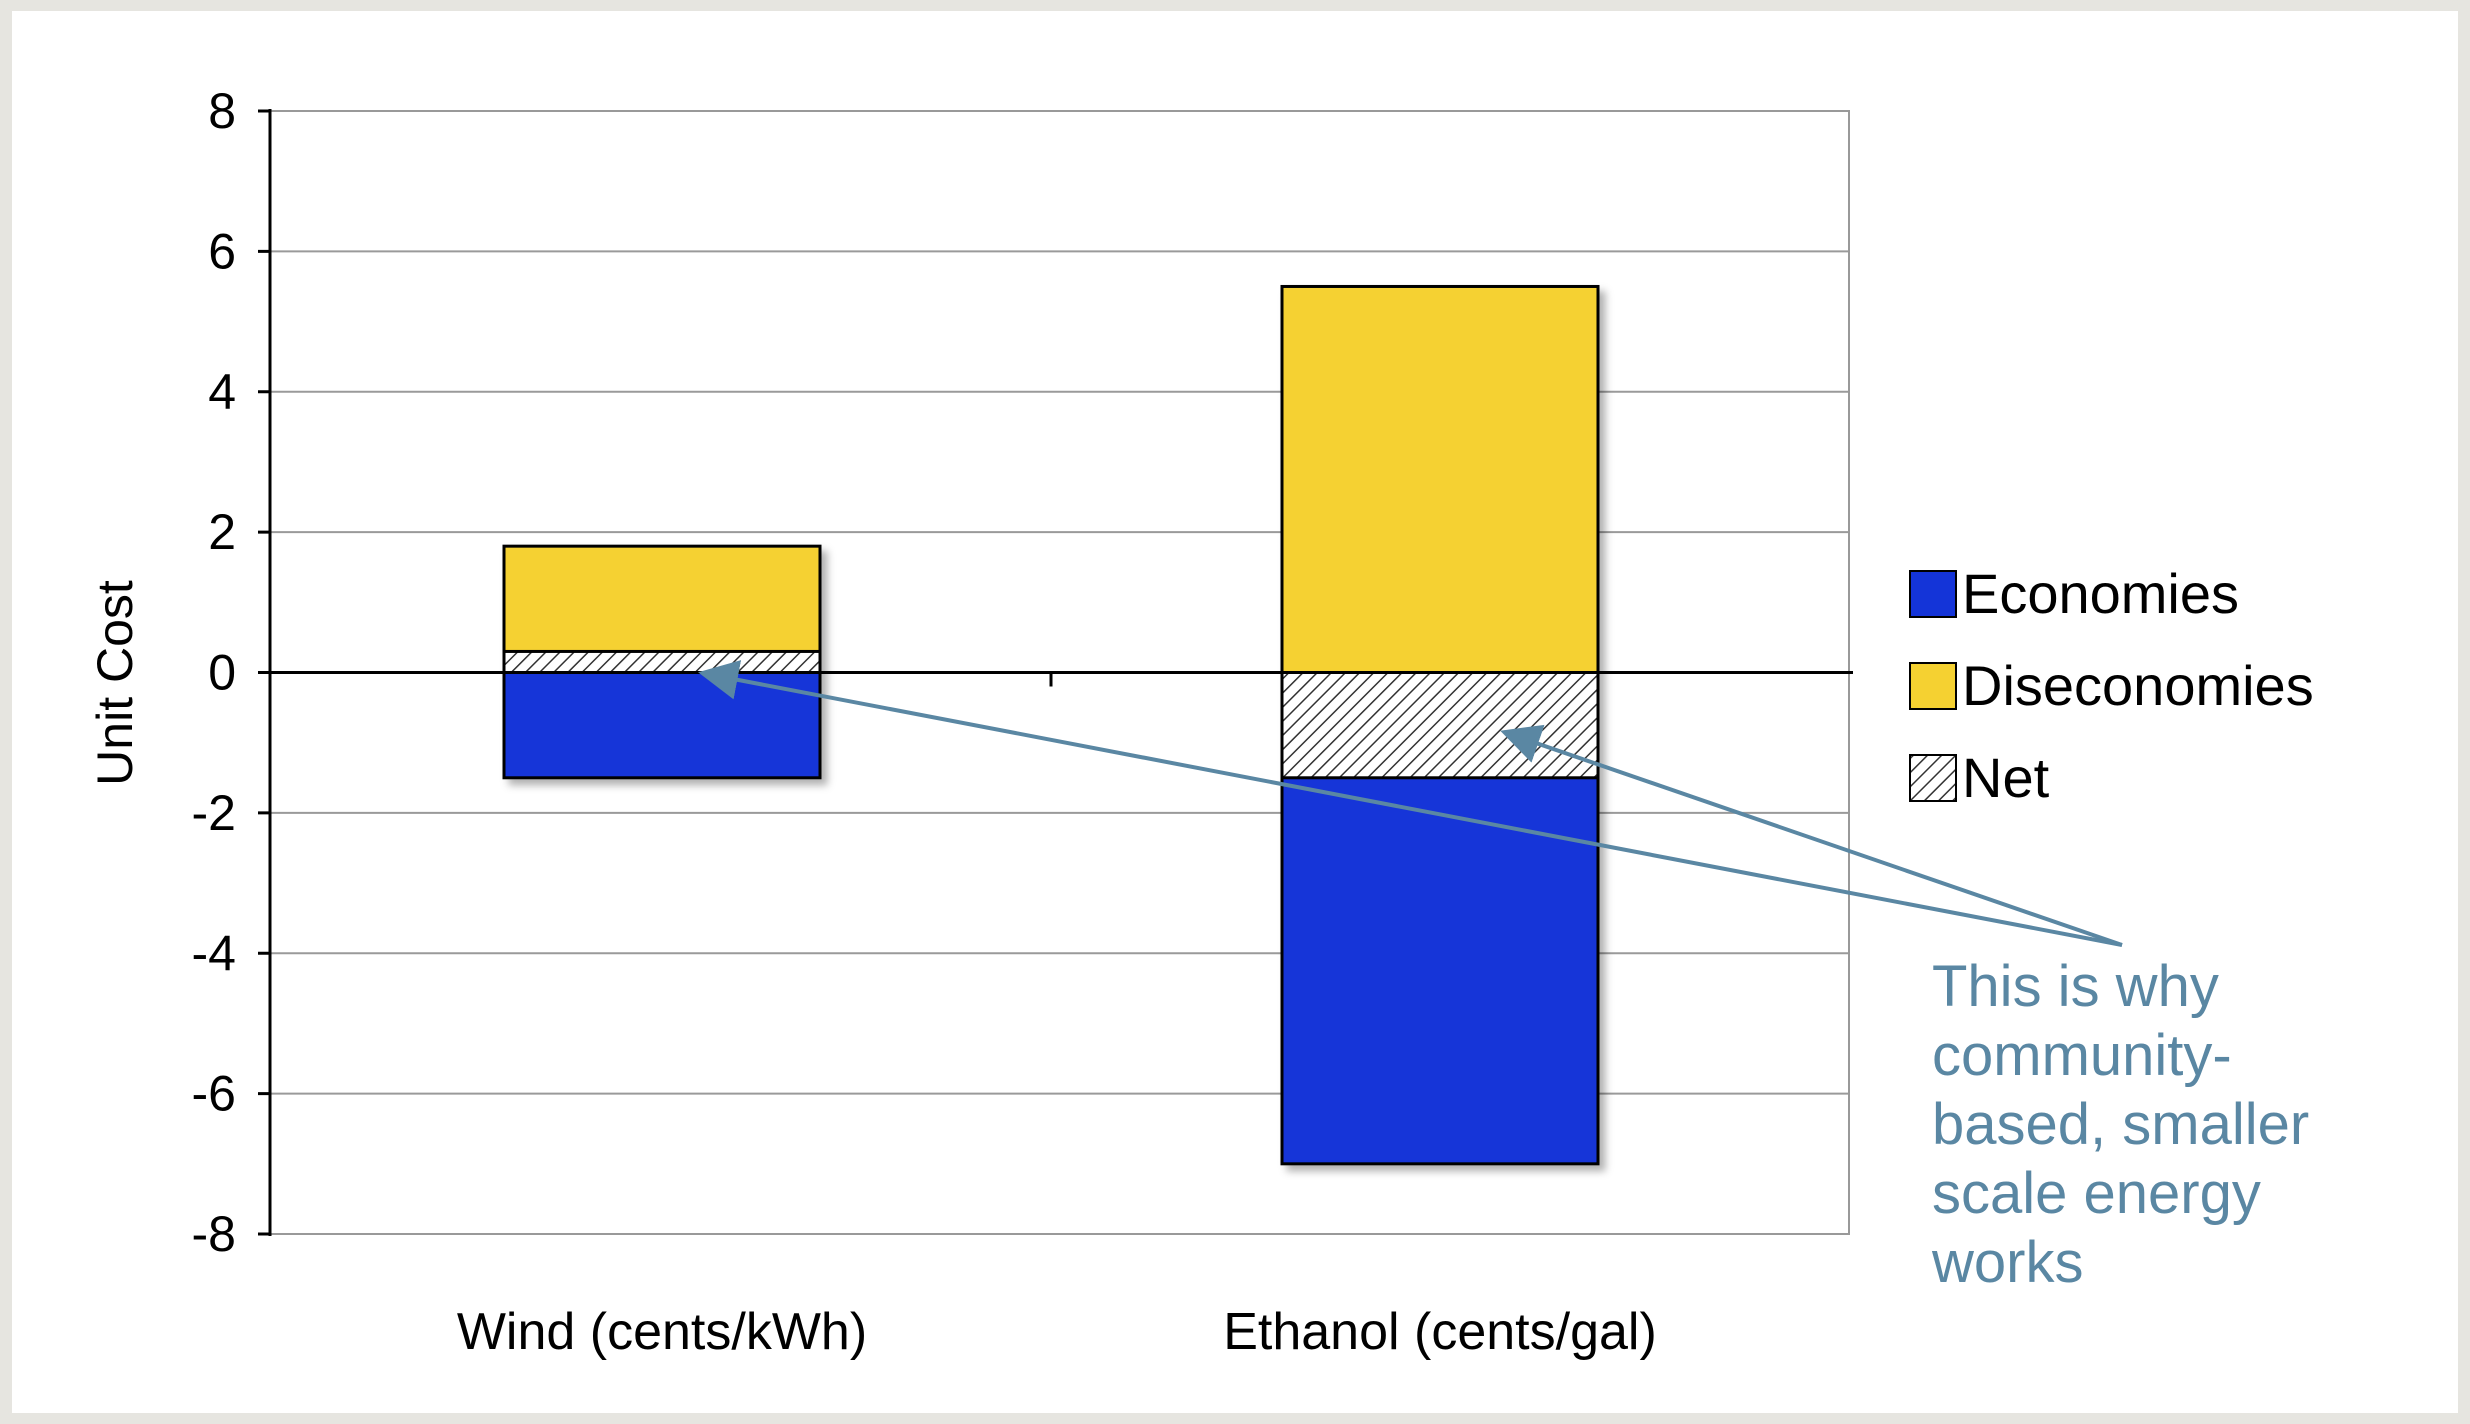 This screenshot has height=1424, width=2470. What do you see at coordinates (2138, 685) in the screenshot?
I see `legend-label-diseconomies: Diseconomies` at bounding box center [2138, 685].